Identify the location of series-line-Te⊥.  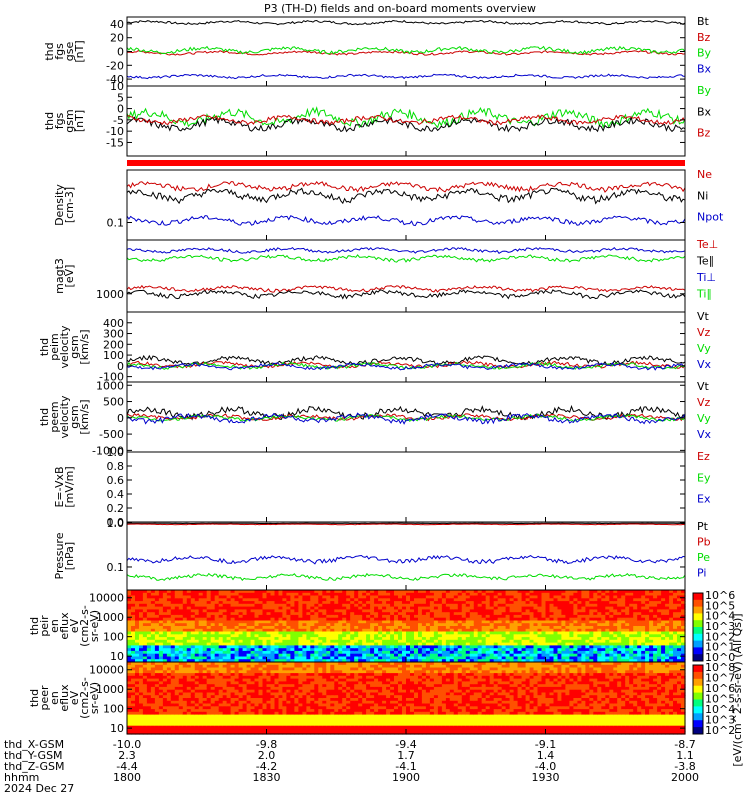
(406, 288).